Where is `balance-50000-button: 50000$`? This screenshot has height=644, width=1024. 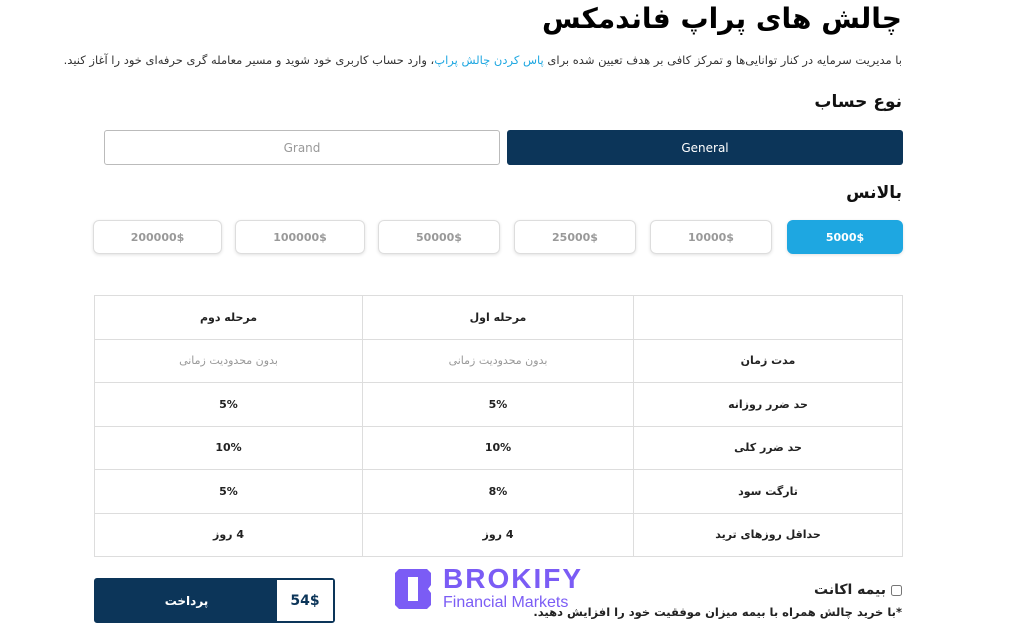
balance-50000-button: 50000$ is located at coordinates (439, 237).